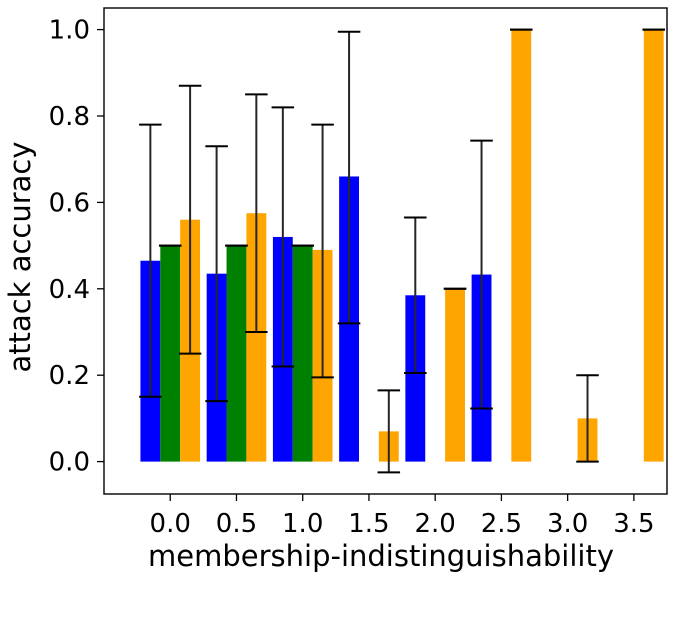 This screenshot has width=677, height=637. I want to click on x-axis-ticks: 0.0 0.5 1.0 1.5 2.0 2.5 3.0 3.5, so click(402, 516).